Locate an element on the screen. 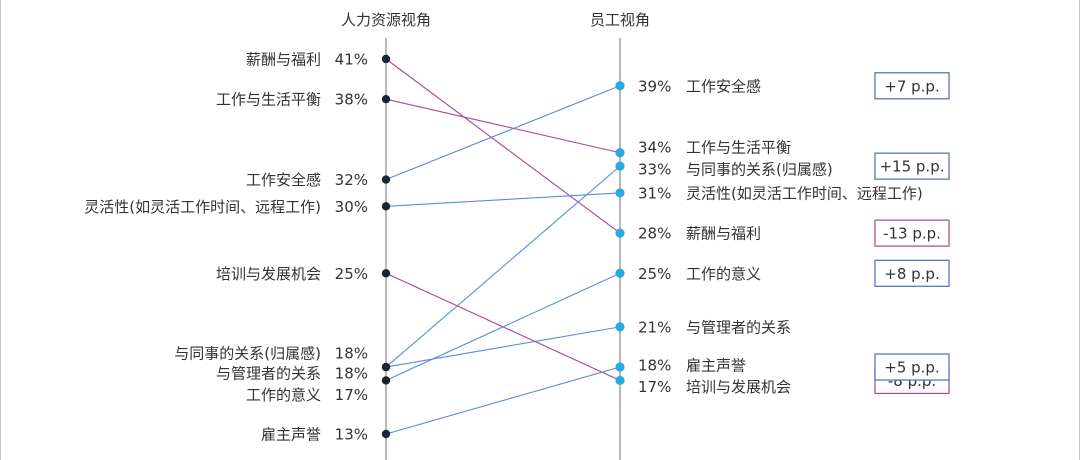  right-value-label: 21% is located at coordinates (654, 327).